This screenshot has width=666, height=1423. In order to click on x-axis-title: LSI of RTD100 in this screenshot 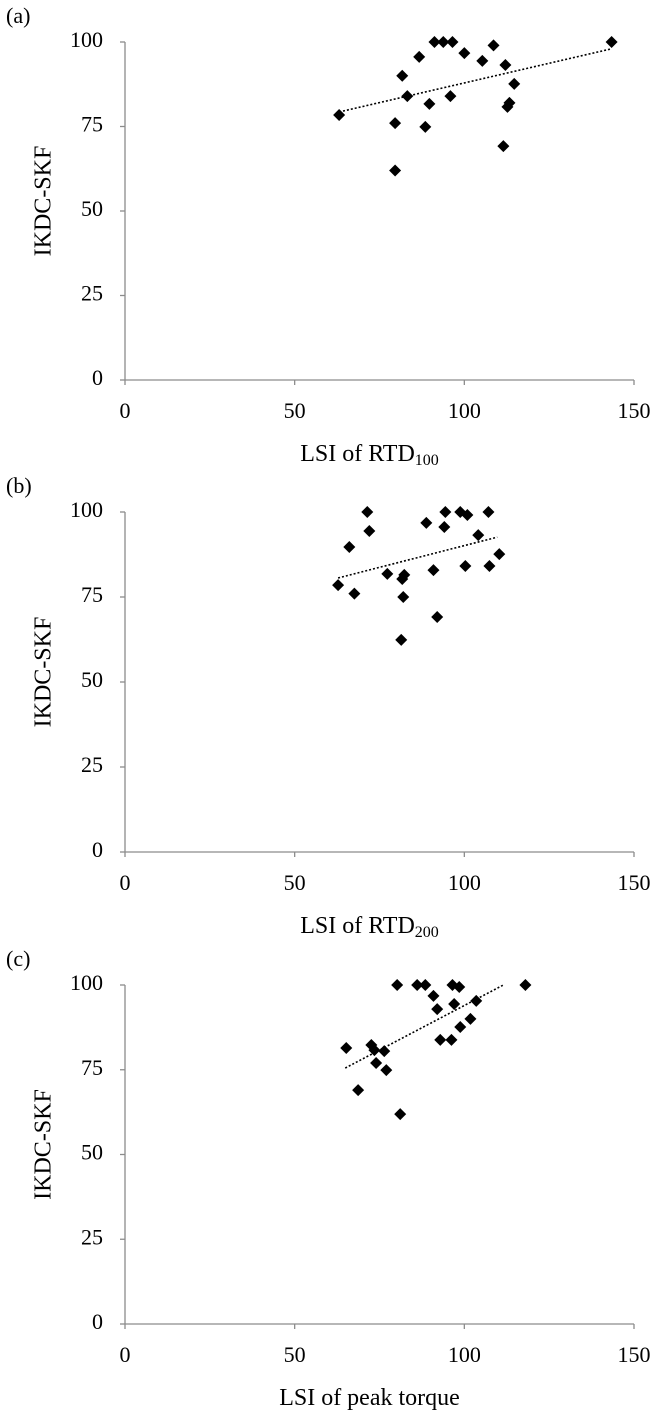, I will do `click(369, 455)`.